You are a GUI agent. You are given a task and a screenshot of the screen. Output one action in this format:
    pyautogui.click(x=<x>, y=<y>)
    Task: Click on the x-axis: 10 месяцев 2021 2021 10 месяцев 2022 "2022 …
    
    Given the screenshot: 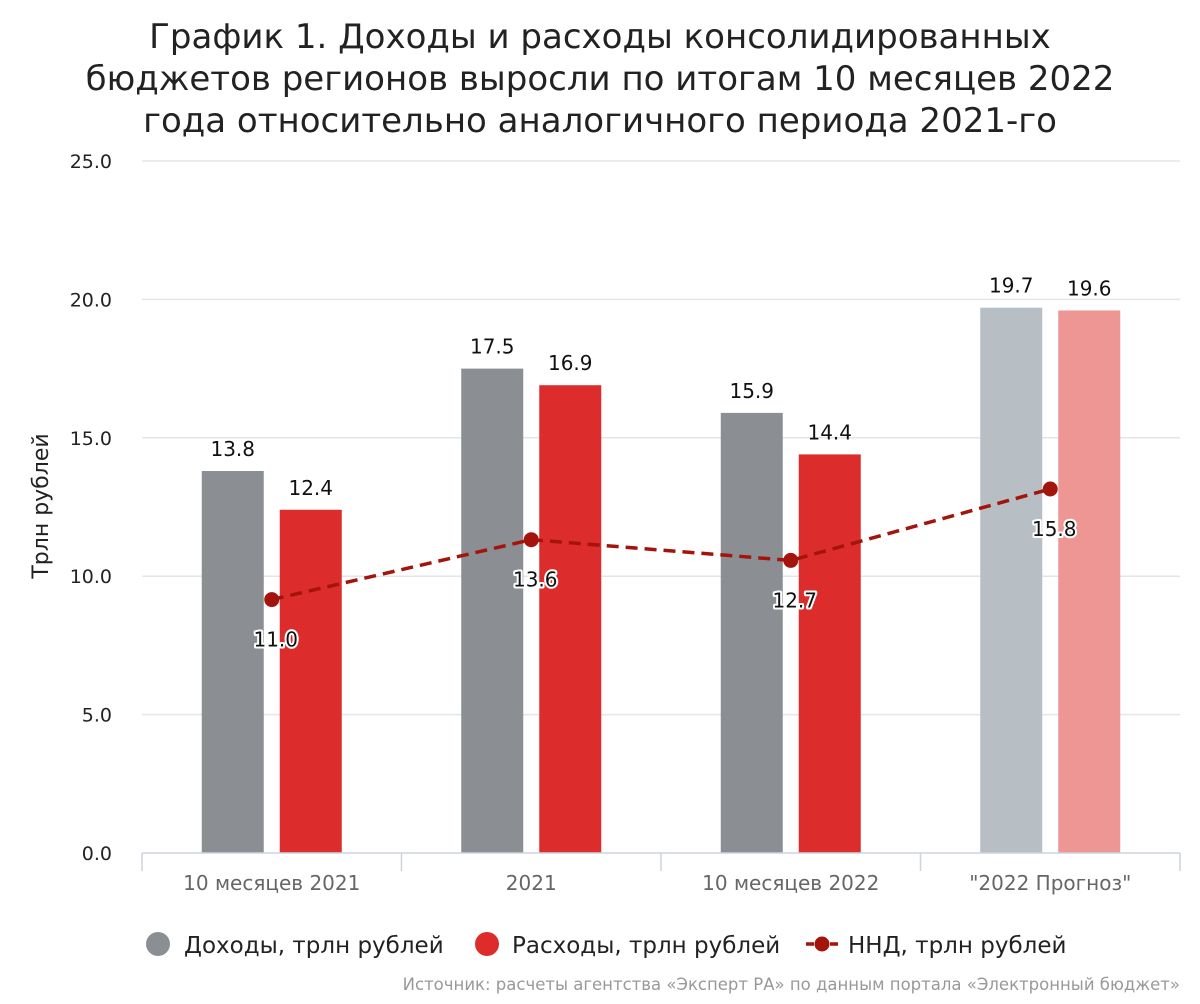 What is the action you would take?
    pyautogui.click(x=661, y=873)
    